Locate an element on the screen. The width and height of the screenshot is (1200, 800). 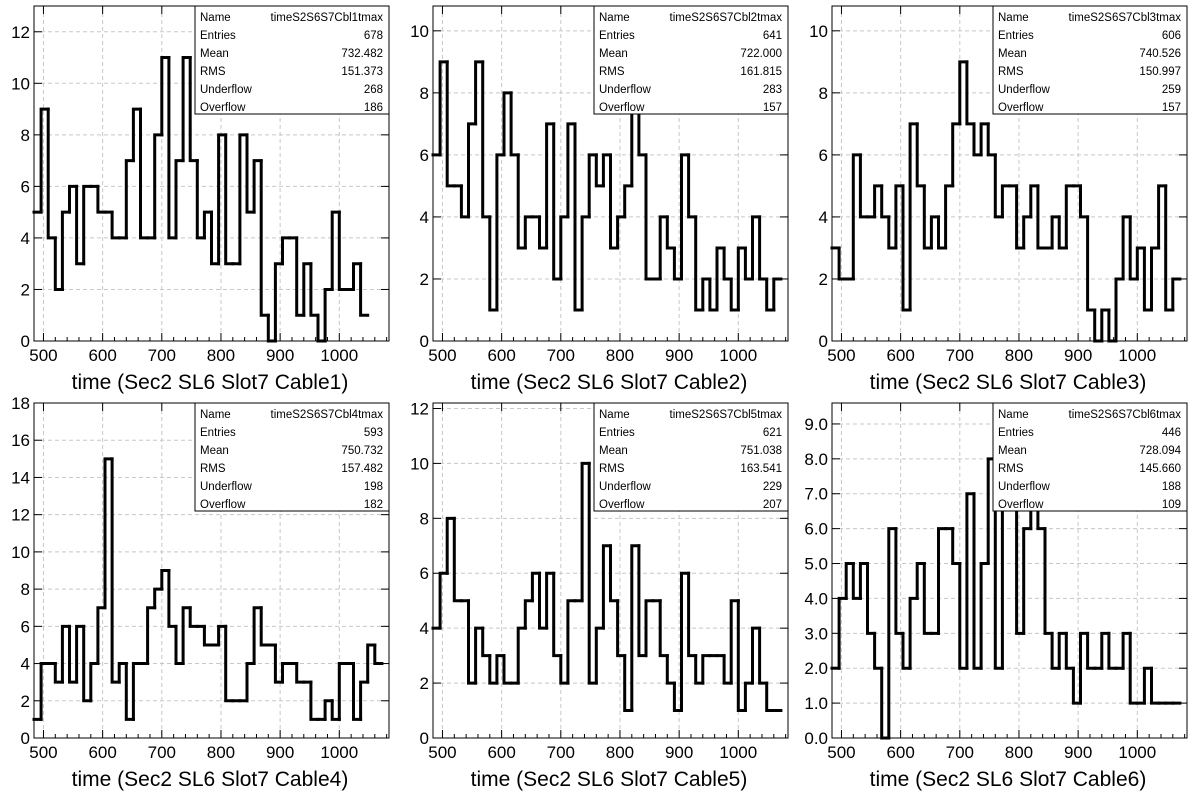
y-tick-label: 0.0 is located at coordinates (816, 738).